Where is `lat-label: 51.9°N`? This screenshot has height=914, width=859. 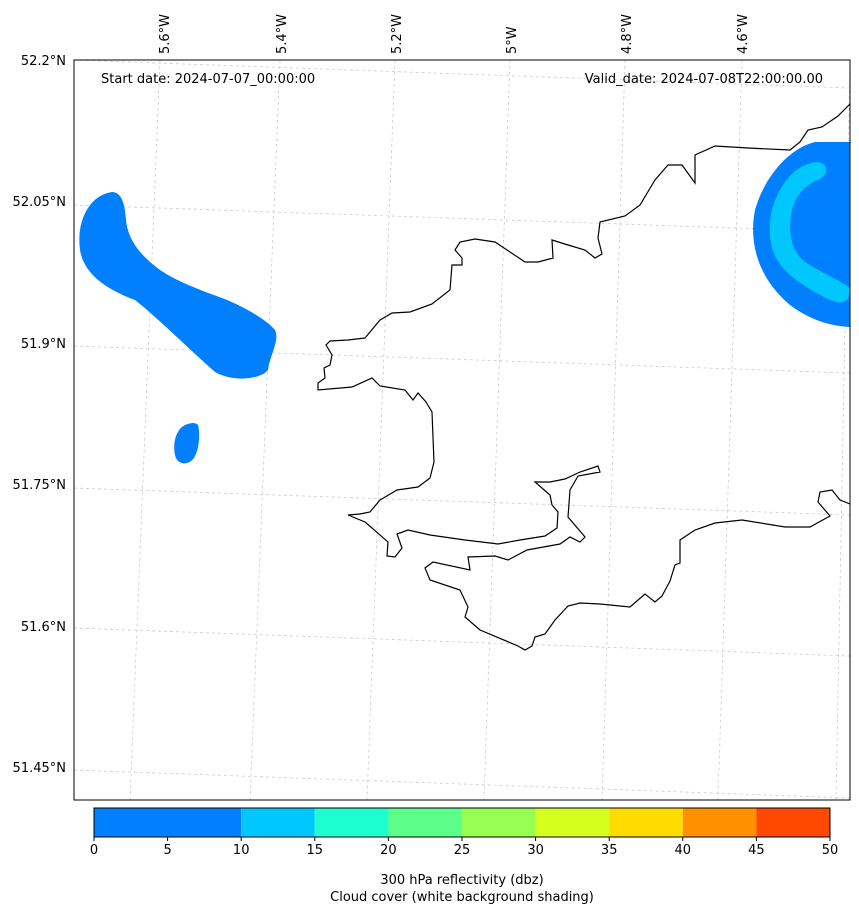
lat-label: 51.9°N is located at coordinates (43, 344).